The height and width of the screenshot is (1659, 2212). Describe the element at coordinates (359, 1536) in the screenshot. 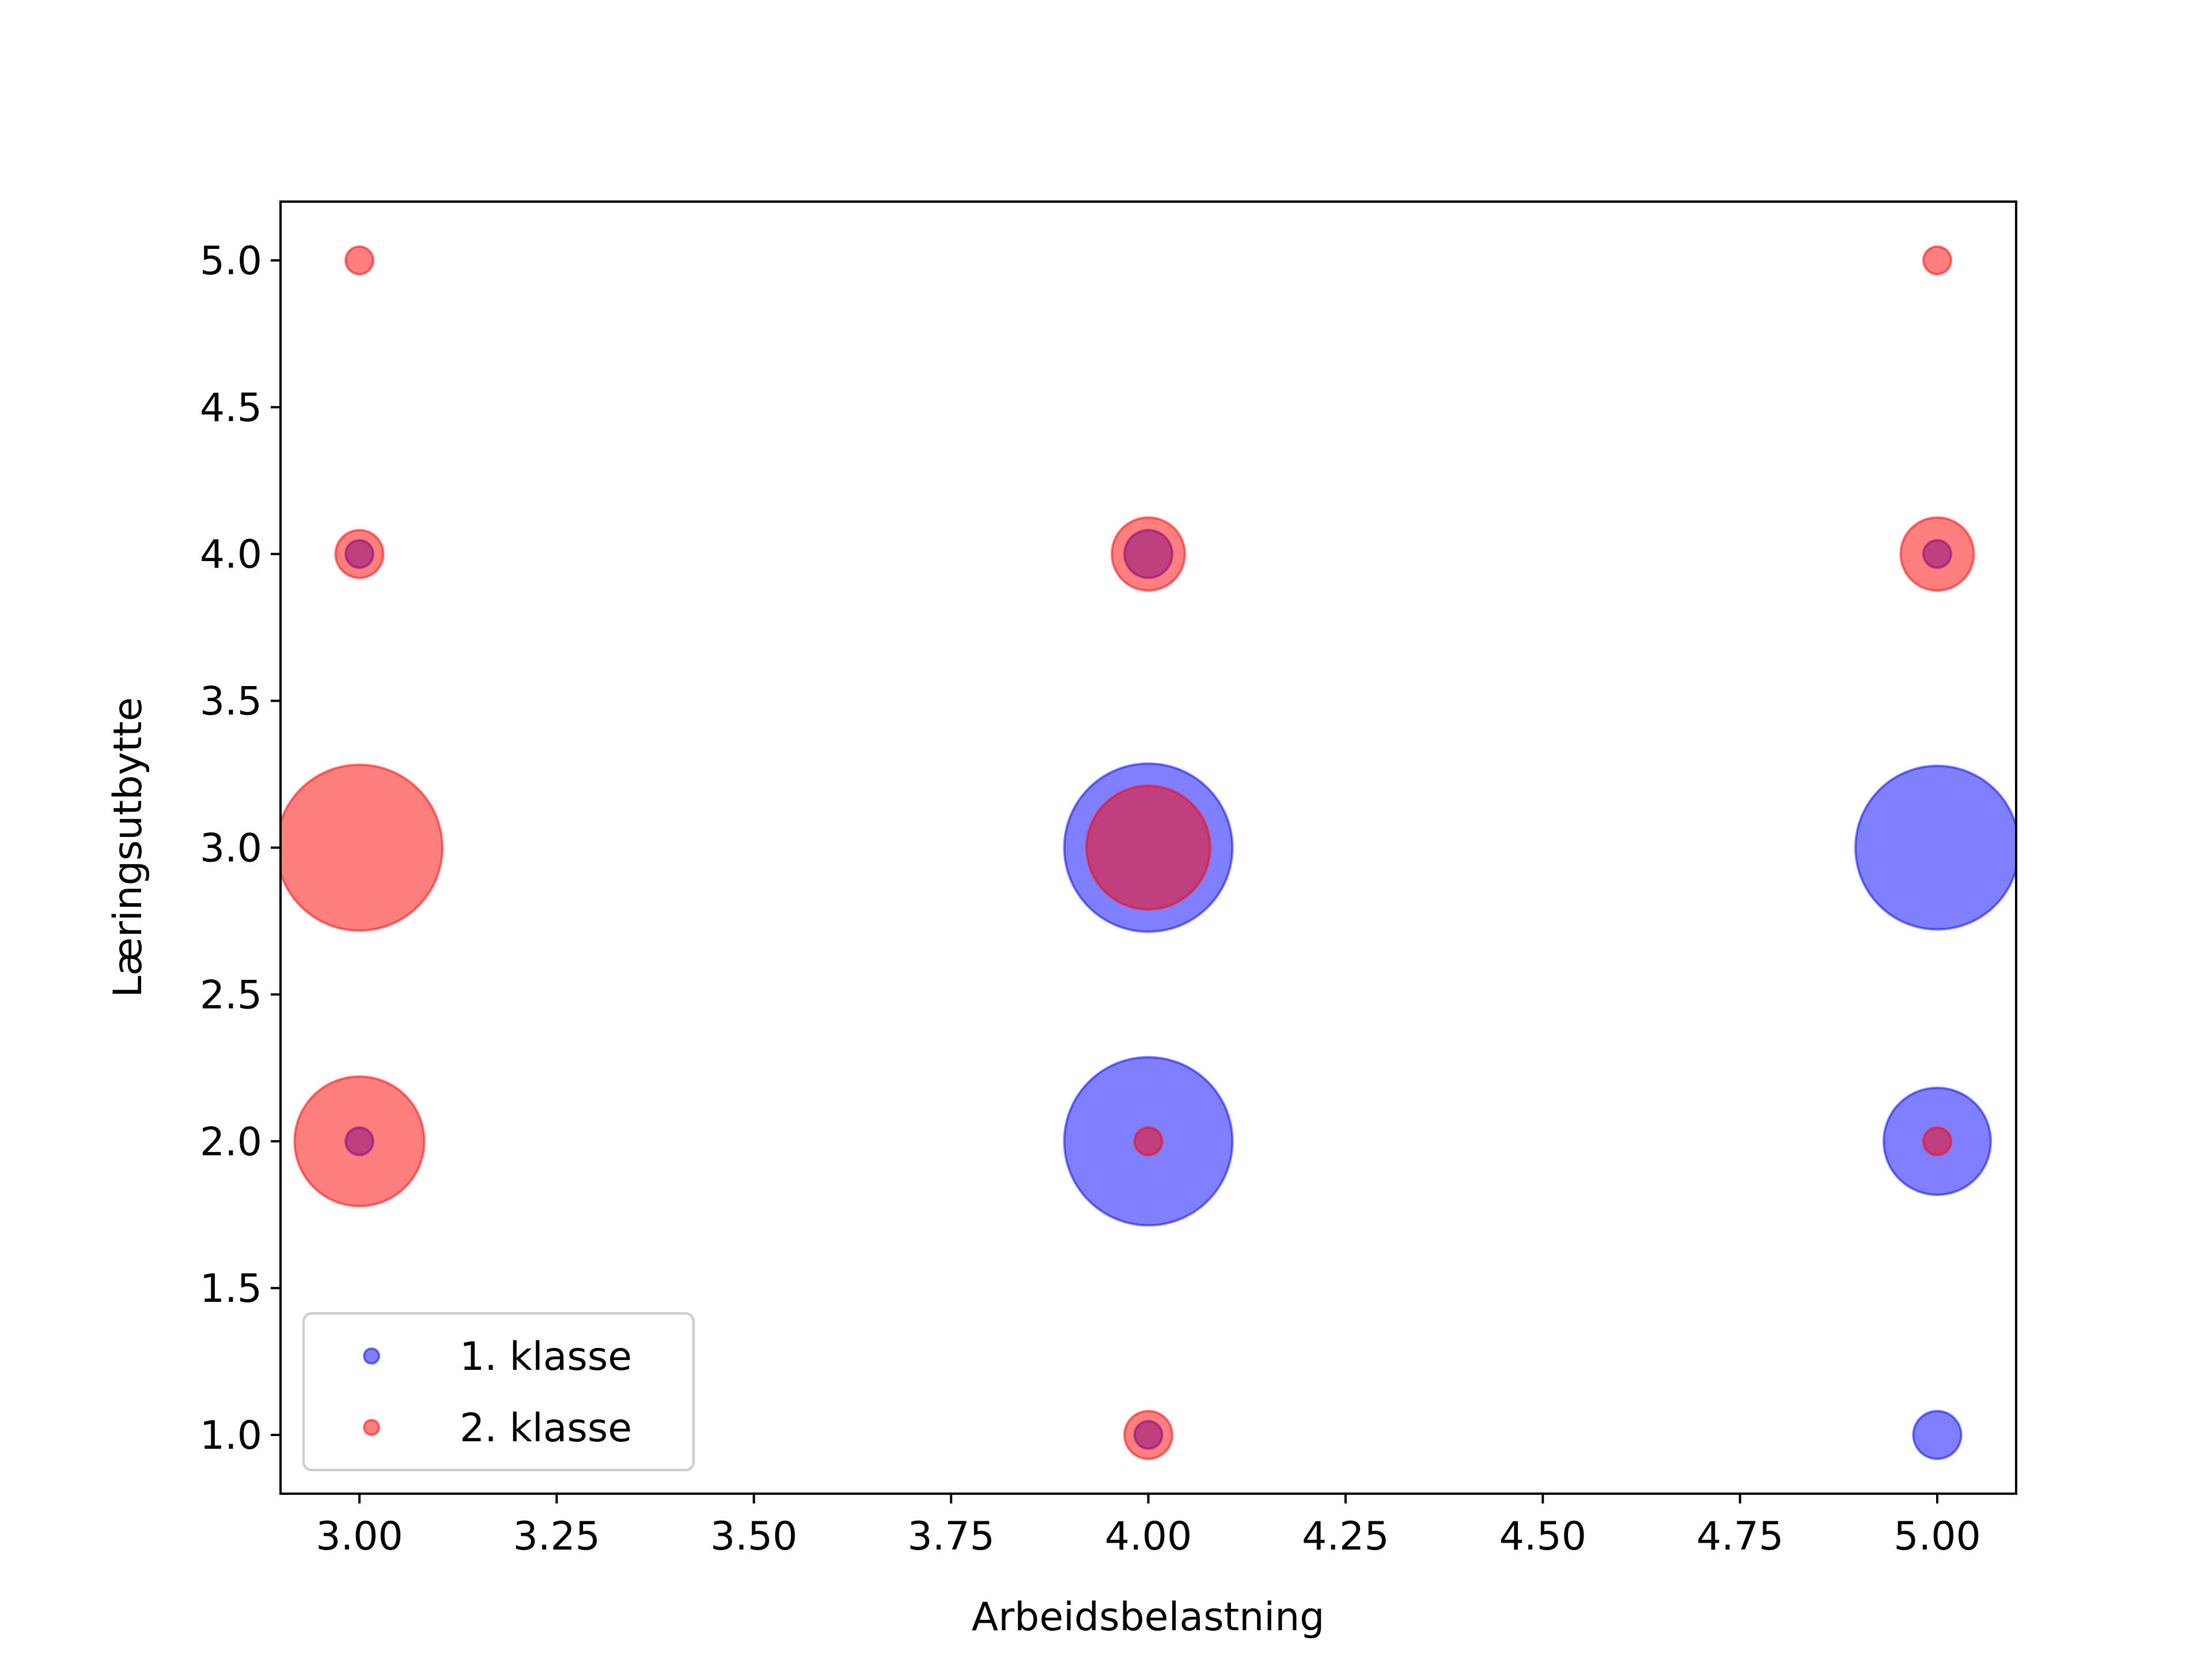

I see `x-tick-label: 3.00` at that location.